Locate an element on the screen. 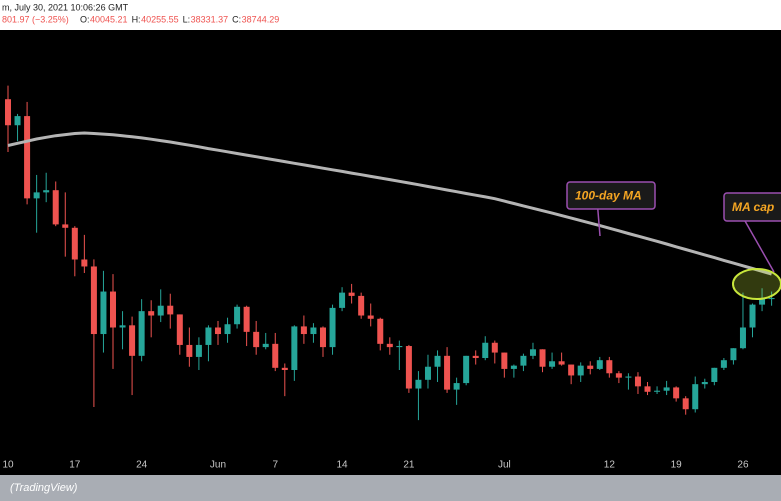 The height and width of the screenshot is (501, 781). ohlc-label: C: is located at coordinates (236, 19).